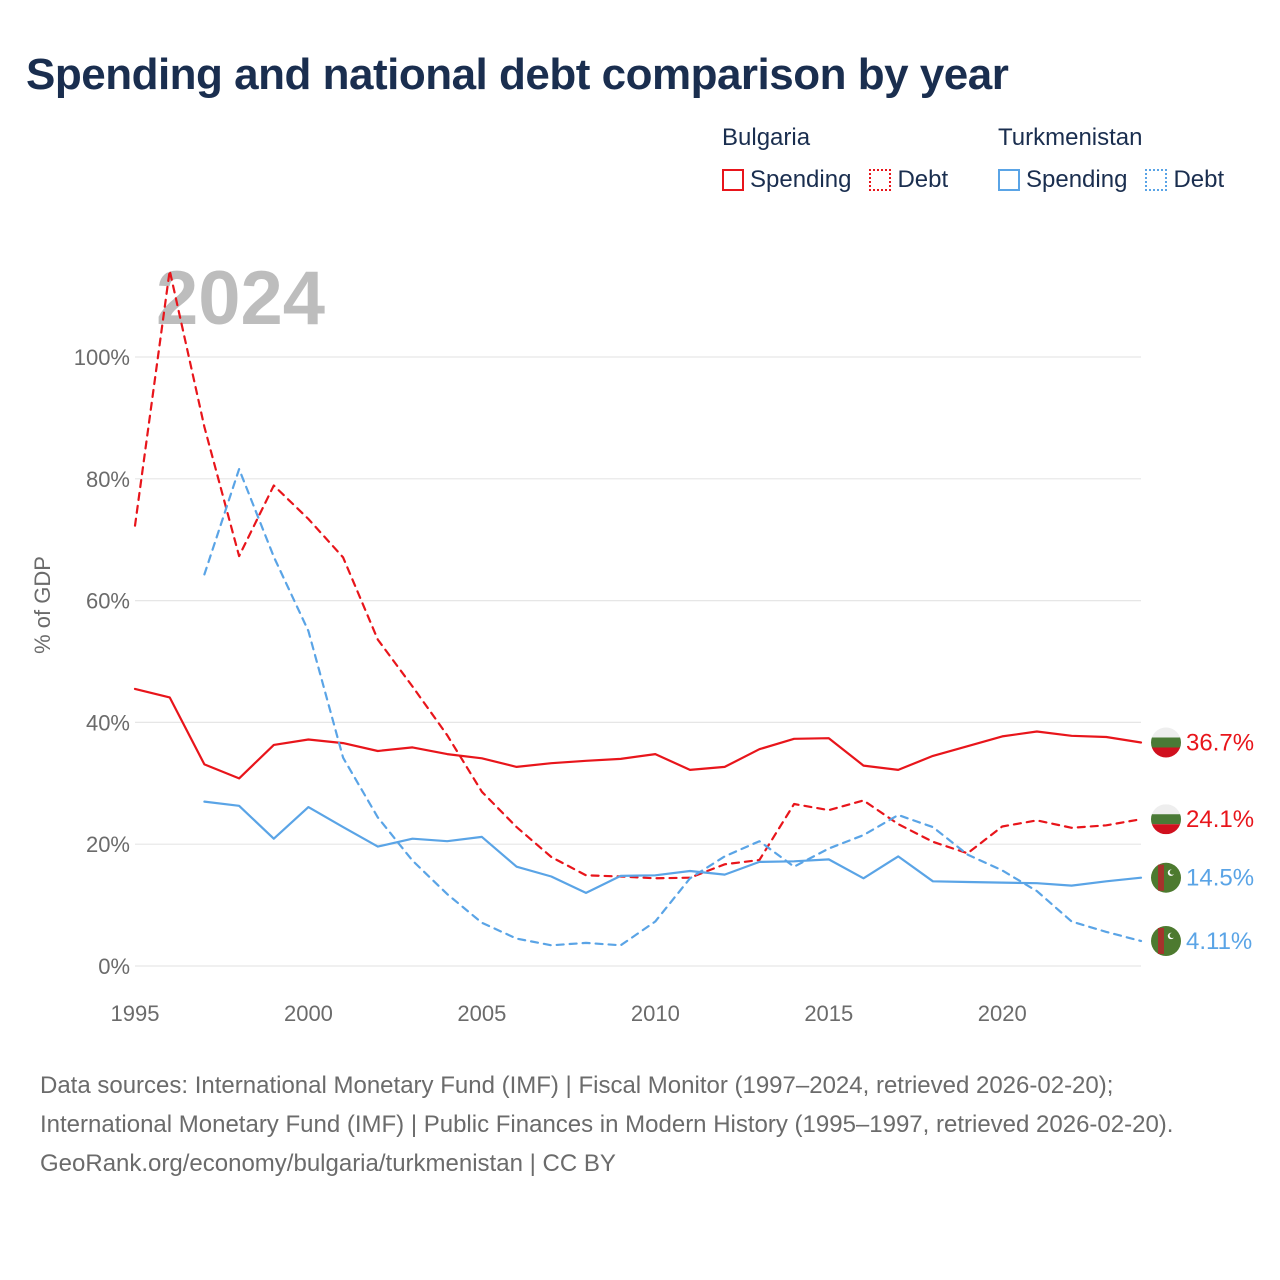 This screenshot has width=1280, height=1280. I want to click on x-tick-label: 2005, so click(481, 1013).